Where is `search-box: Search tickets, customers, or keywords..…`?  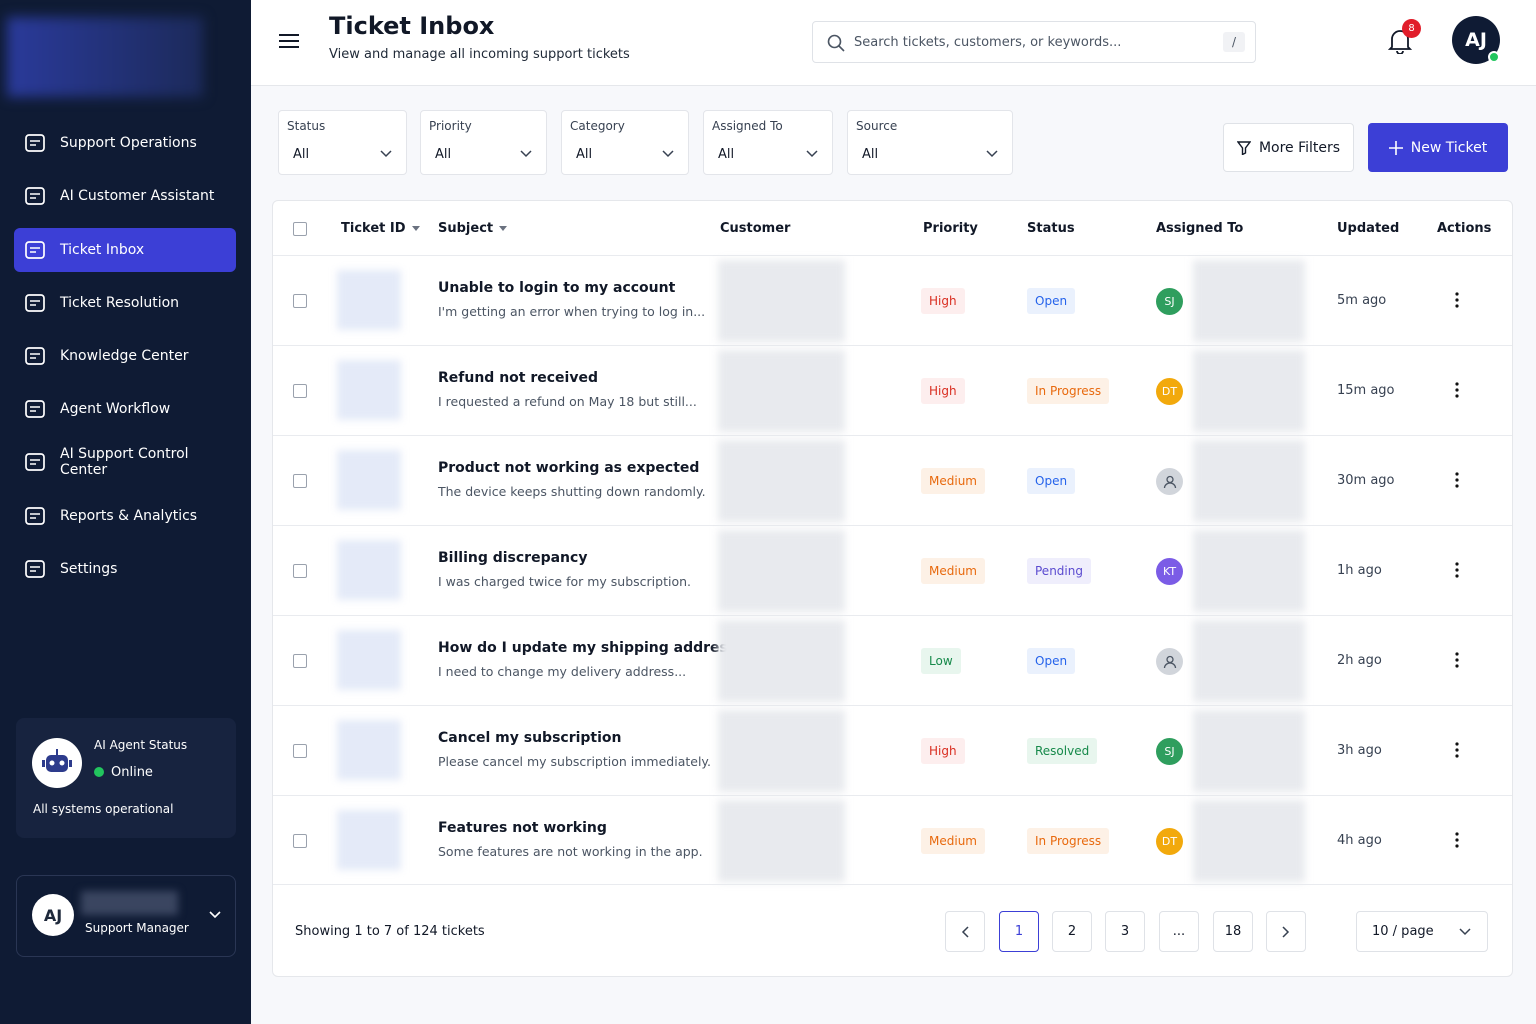 search-box: Search tickets, customers, or keywords..… is located at coordinates (1034, 42).